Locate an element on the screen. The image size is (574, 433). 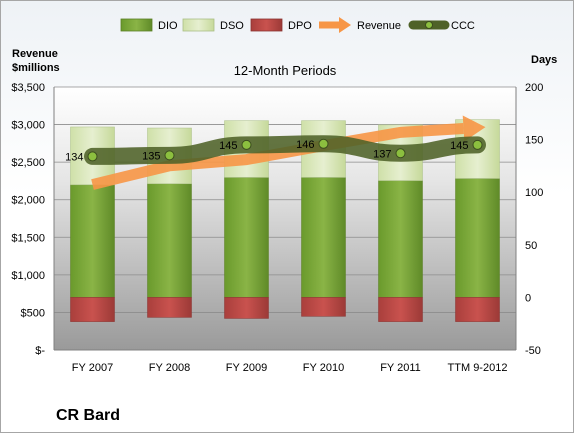
x-tick-label: FY 2009 is located at coordinates (246, 368).